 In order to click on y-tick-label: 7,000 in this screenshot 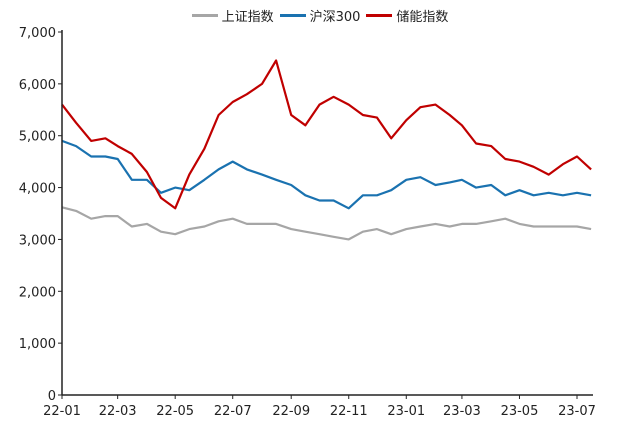, I will do `click(37, 33)`.